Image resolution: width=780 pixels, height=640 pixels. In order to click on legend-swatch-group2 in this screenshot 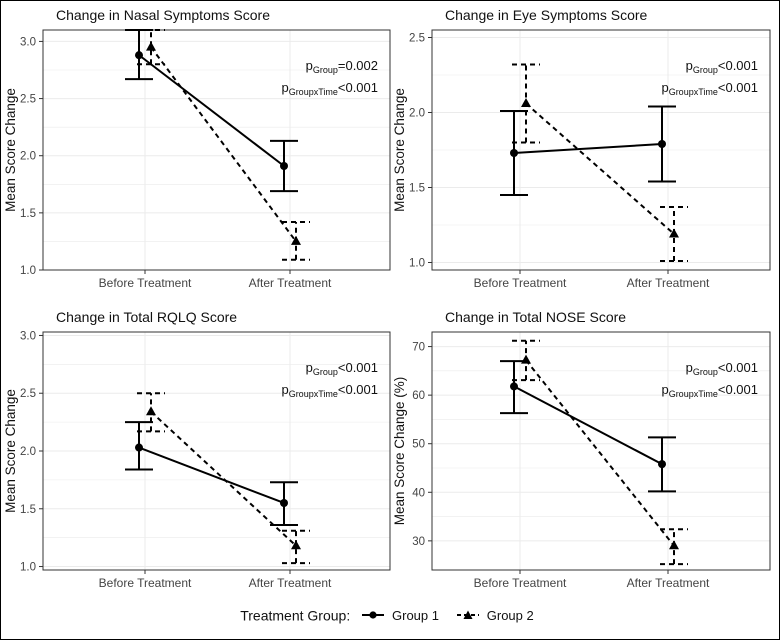, I will do `click(468, 615)`.